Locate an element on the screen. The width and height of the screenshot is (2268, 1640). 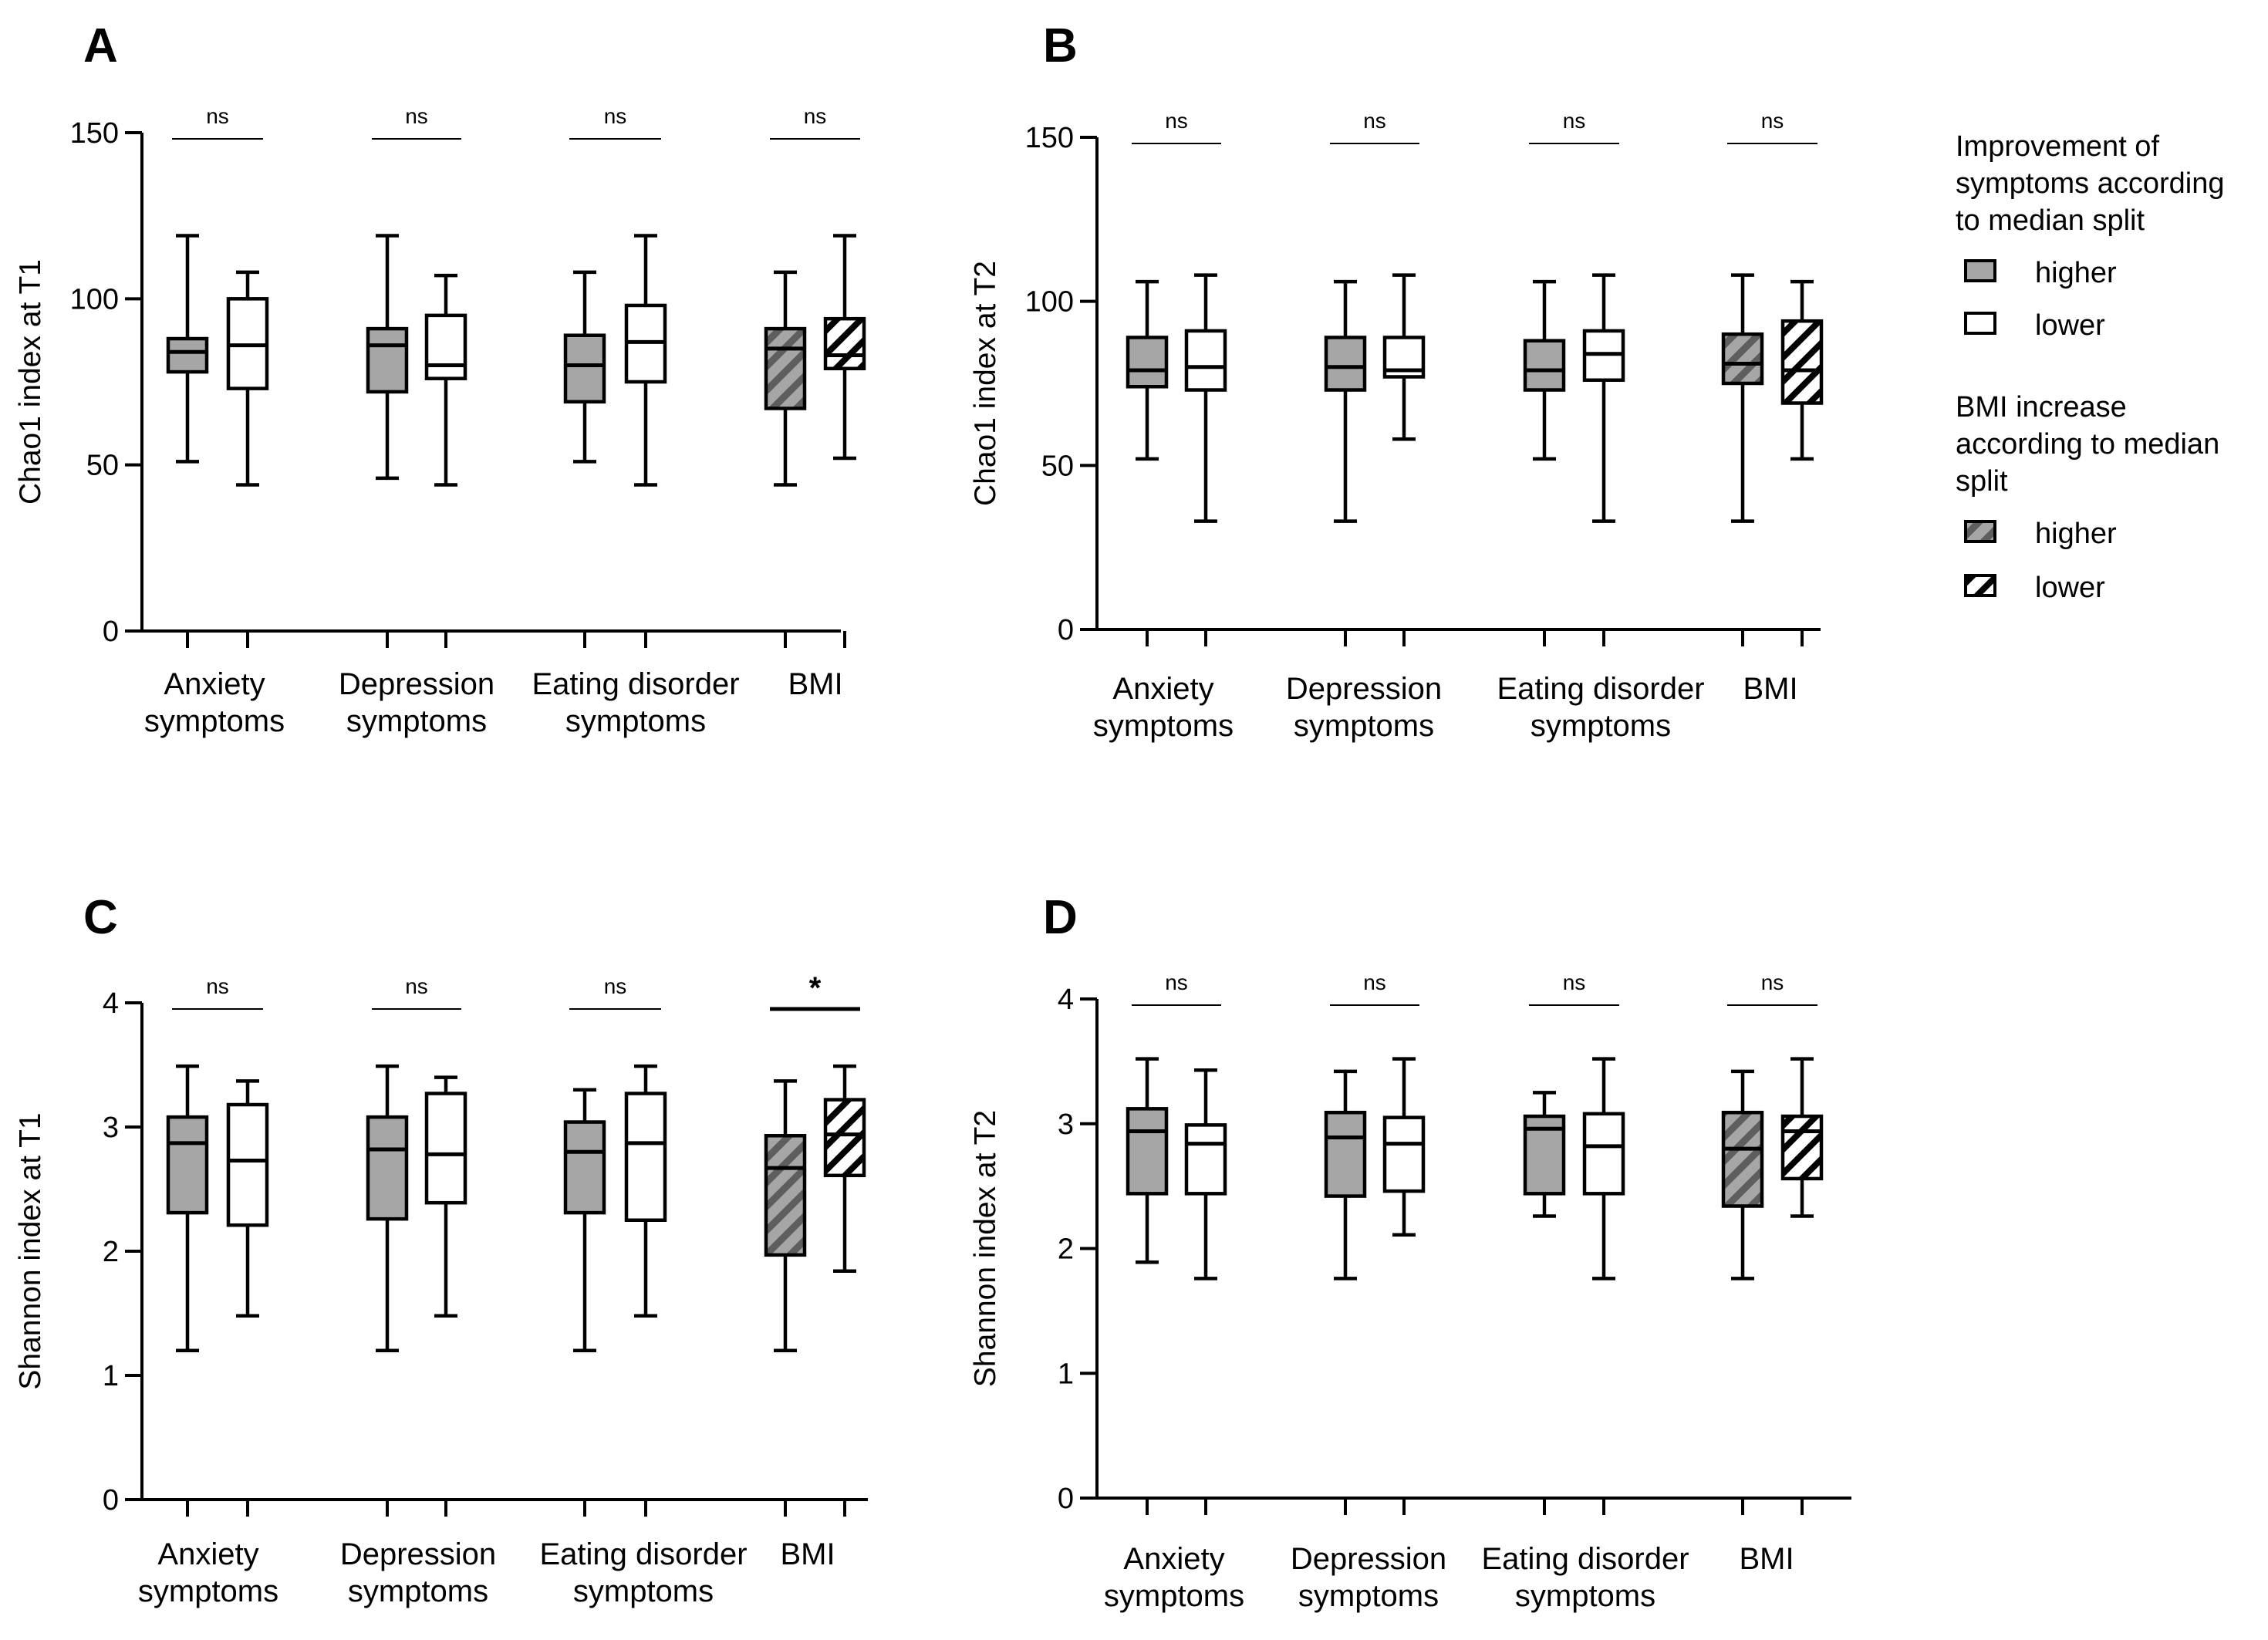
legend-group1-title-line2: symptoms according is located at coordinates (2090, 183).